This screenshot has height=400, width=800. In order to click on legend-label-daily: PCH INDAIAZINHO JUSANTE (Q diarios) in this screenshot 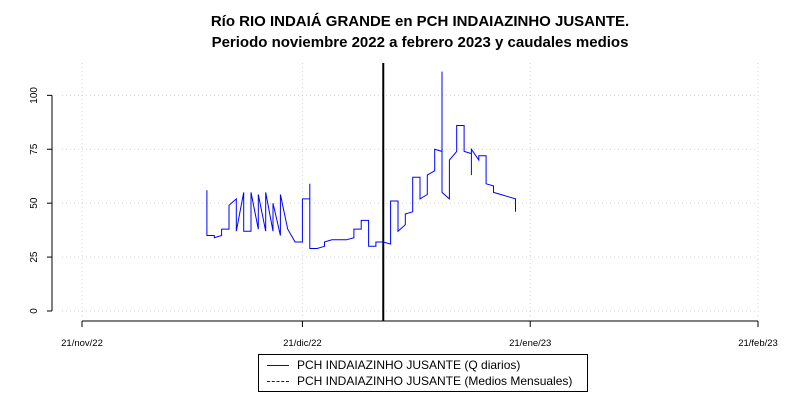, I will do `click(409, 365)`.